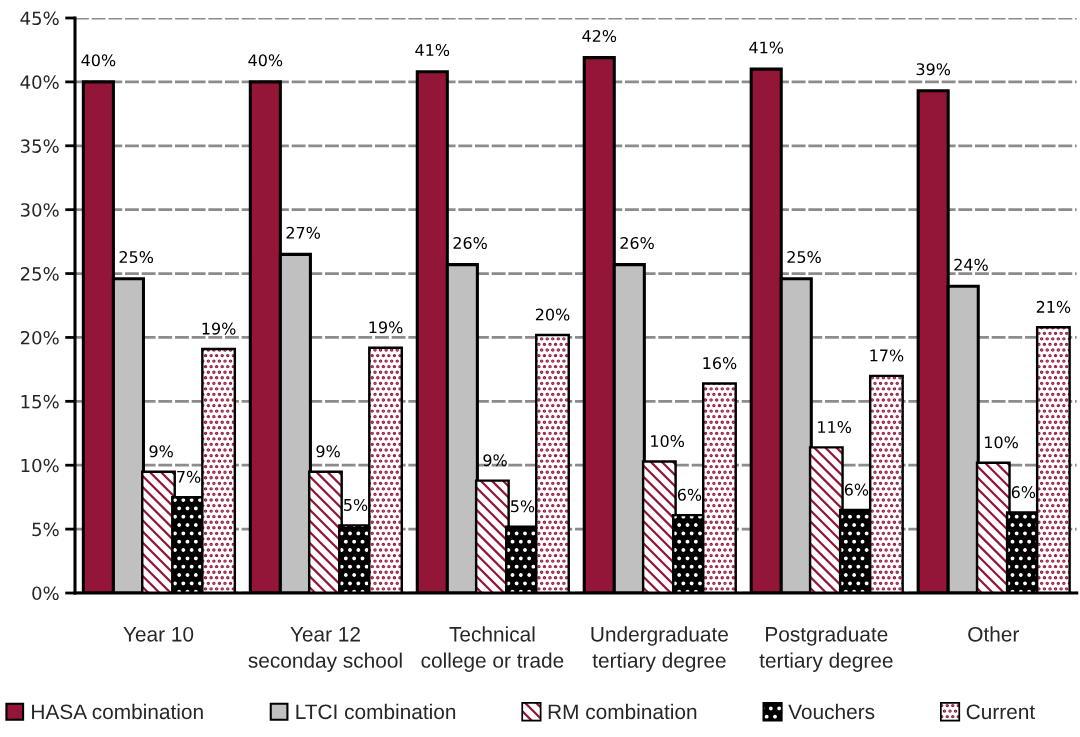  I want to click on data-label: 24%, so click(971, 264).